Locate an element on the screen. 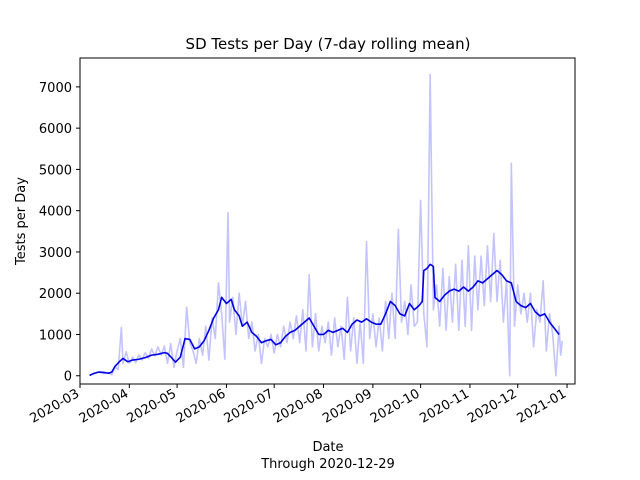  y-tick-label: 4000 is located at coordinates (55, 212).